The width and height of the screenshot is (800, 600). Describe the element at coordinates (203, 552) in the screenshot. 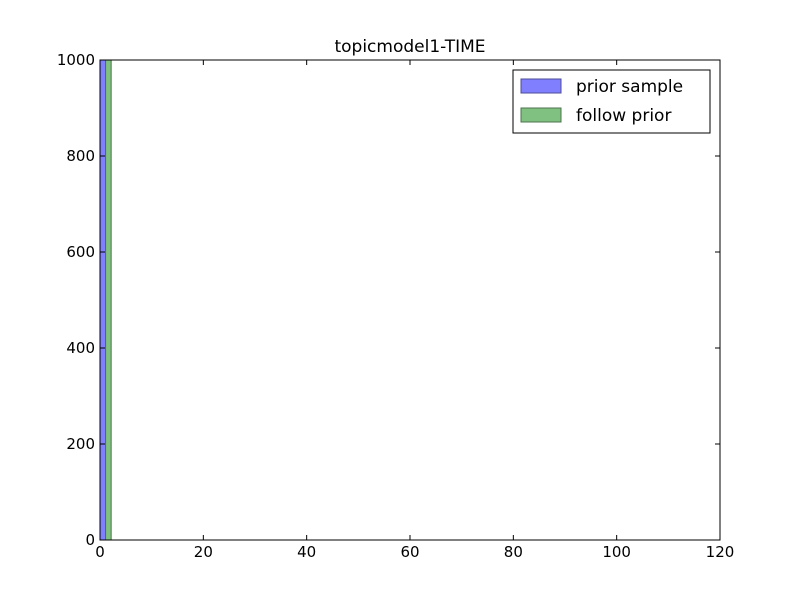

I see `x-tick-label: 20` at that location.